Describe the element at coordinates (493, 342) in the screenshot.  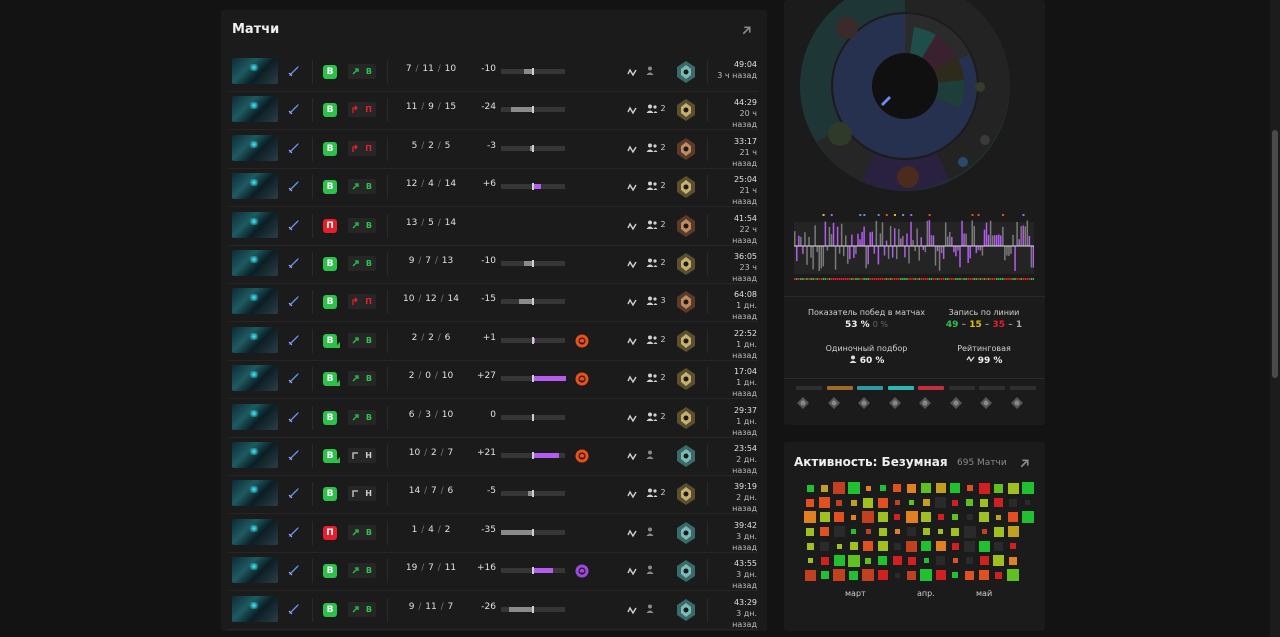
I see `match-row: В В 2 / 2 / 6 +1 2 22:52 1 дн. назад` at that location.